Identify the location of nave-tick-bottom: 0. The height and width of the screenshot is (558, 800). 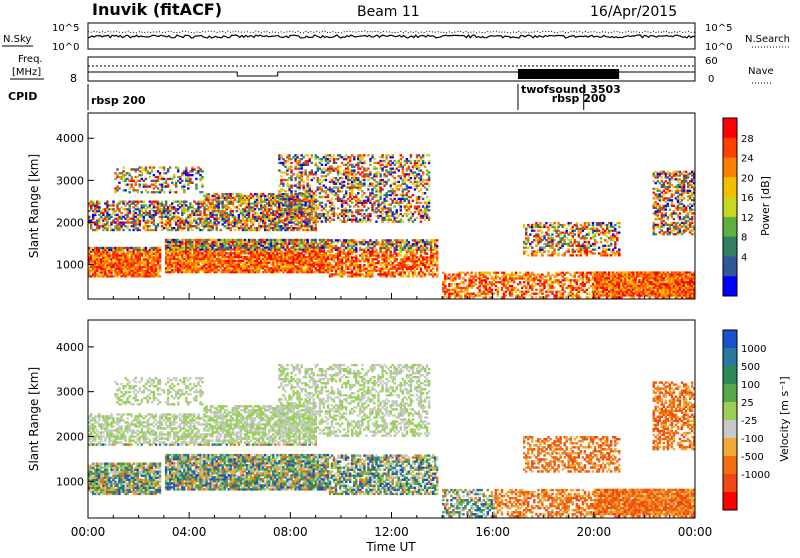
(711, 79).